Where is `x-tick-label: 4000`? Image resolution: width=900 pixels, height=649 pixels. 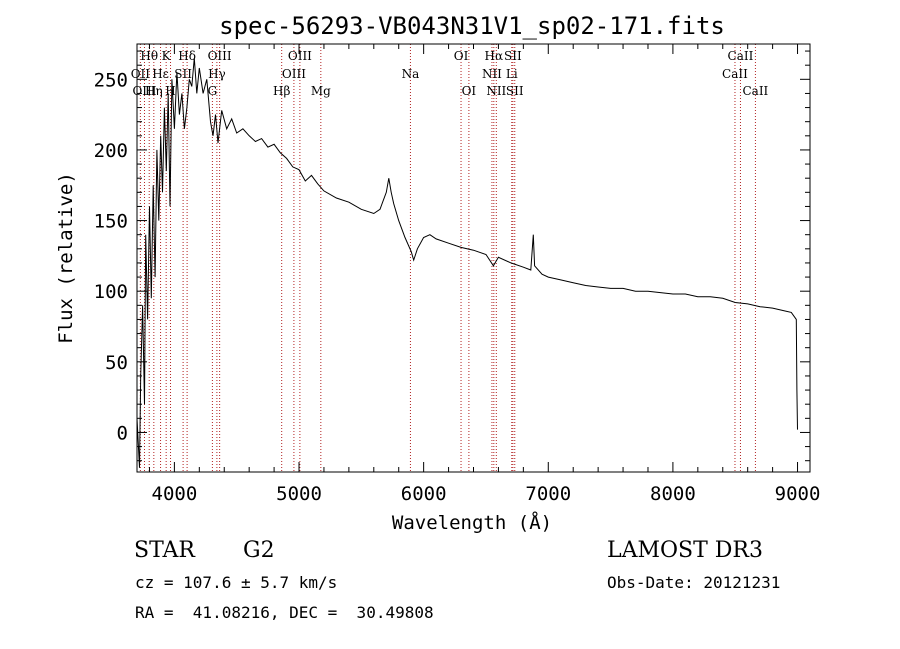 x-tick-label: 4000 is located at coordinates (175, 494).